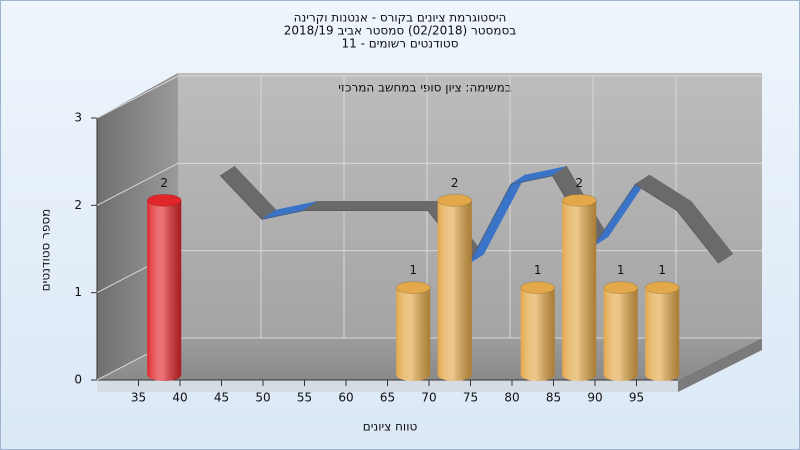  I want to click on x-tick-label: 90, so click(594, 398).